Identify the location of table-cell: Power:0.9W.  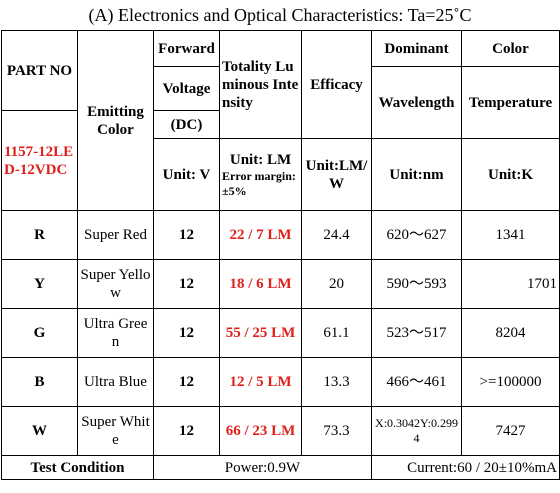
(262, 467).